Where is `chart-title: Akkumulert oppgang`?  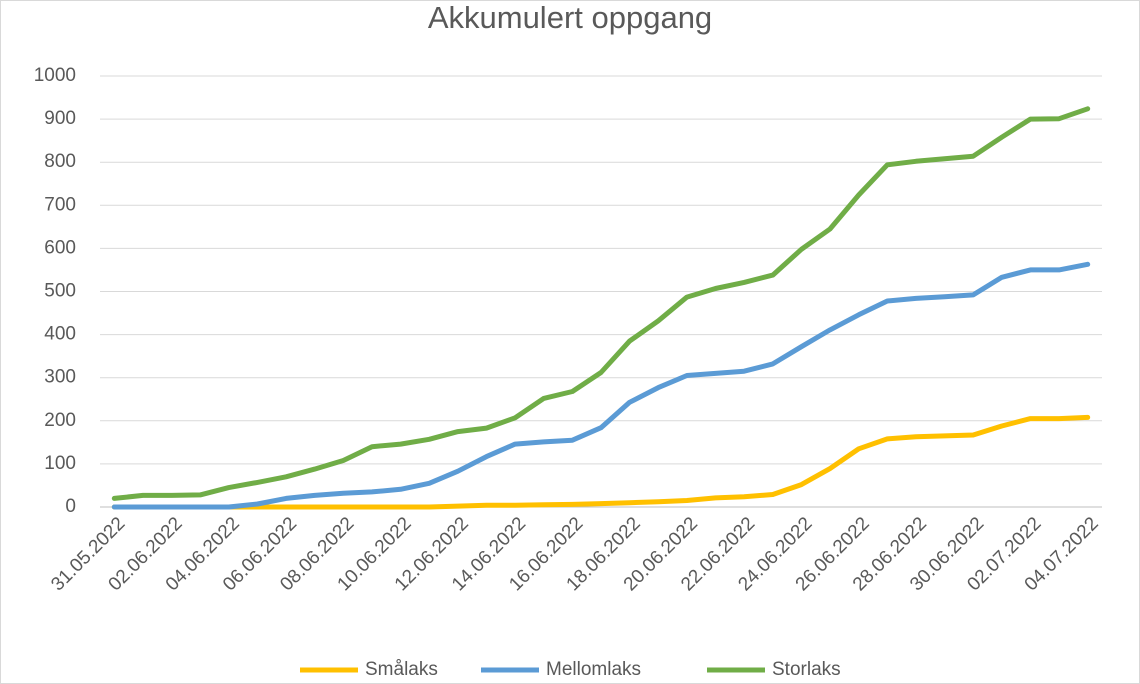
chart-title: Akkumulert oppgang is located at coordinates (570, 17).